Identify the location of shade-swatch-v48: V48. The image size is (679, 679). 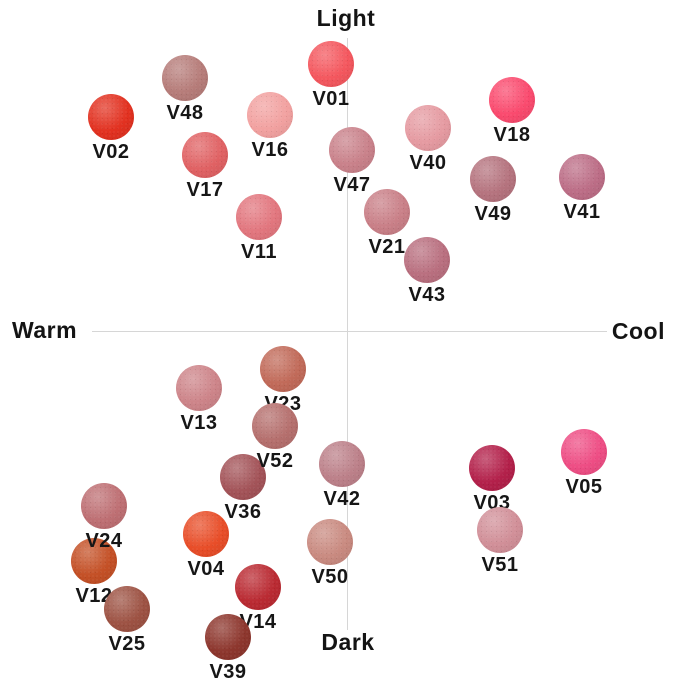
(185, 89).